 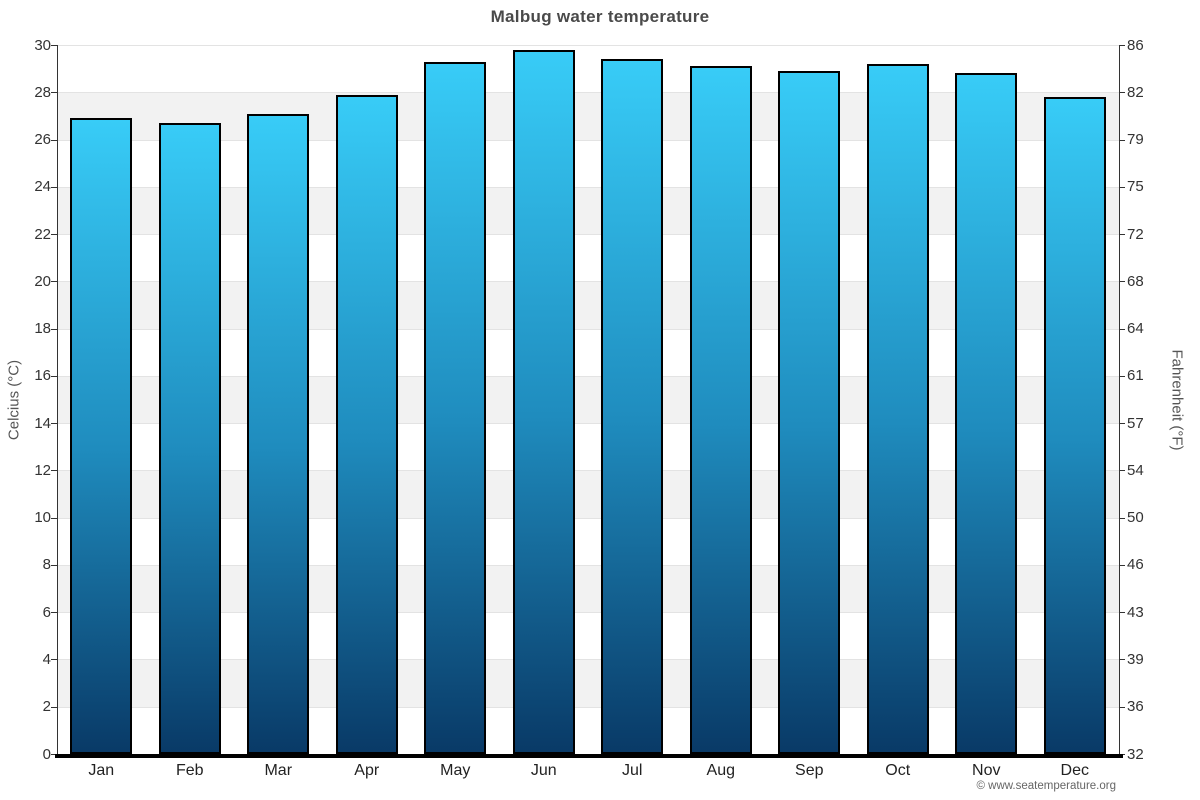 I want to click on celsius-tick-label: 2, so click(x=46, y=707).